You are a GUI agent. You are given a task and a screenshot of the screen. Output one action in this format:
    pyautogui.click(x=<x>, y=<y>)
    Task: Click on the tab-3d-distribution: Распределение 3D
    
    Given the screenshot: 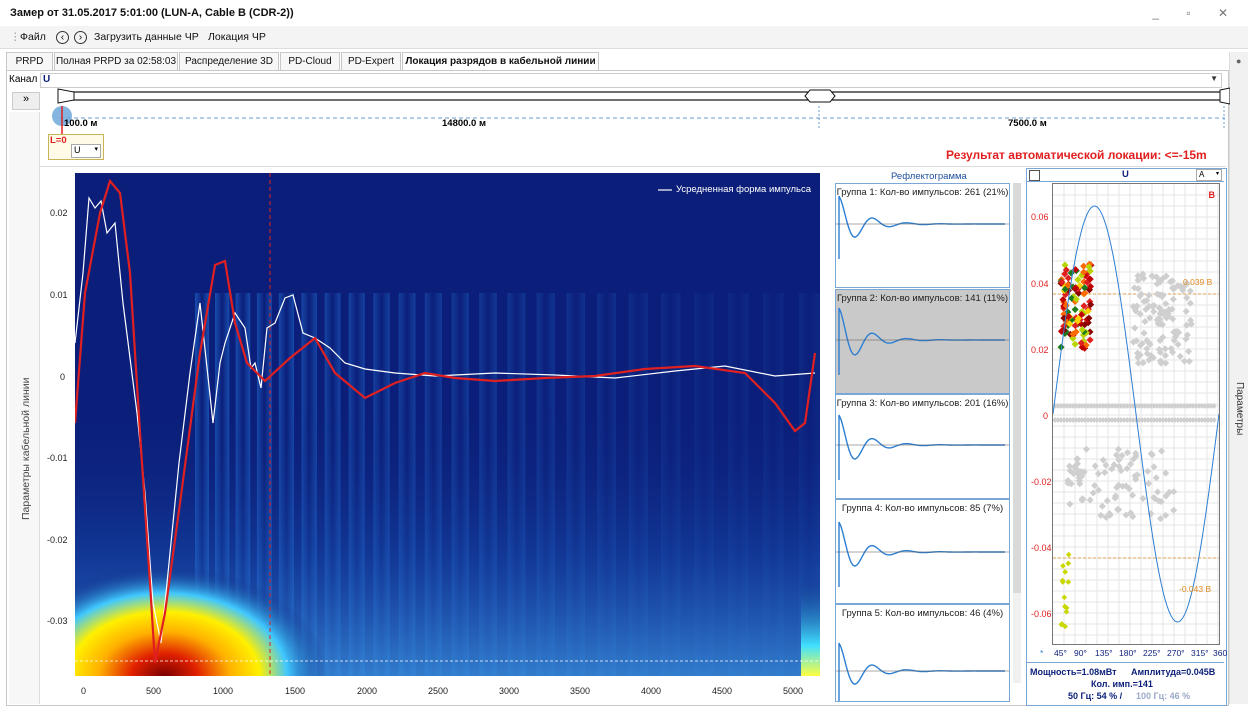 What is the action you would take?
    pyautogui.click(x=229, y=61)
    